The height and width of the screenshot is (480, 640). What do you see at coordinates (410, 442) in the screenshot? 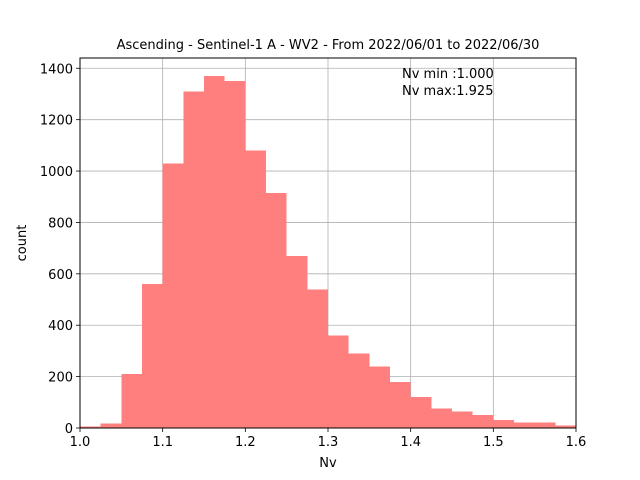
I see `x-tick-label: 1.4` at bounding box center [410, 442].